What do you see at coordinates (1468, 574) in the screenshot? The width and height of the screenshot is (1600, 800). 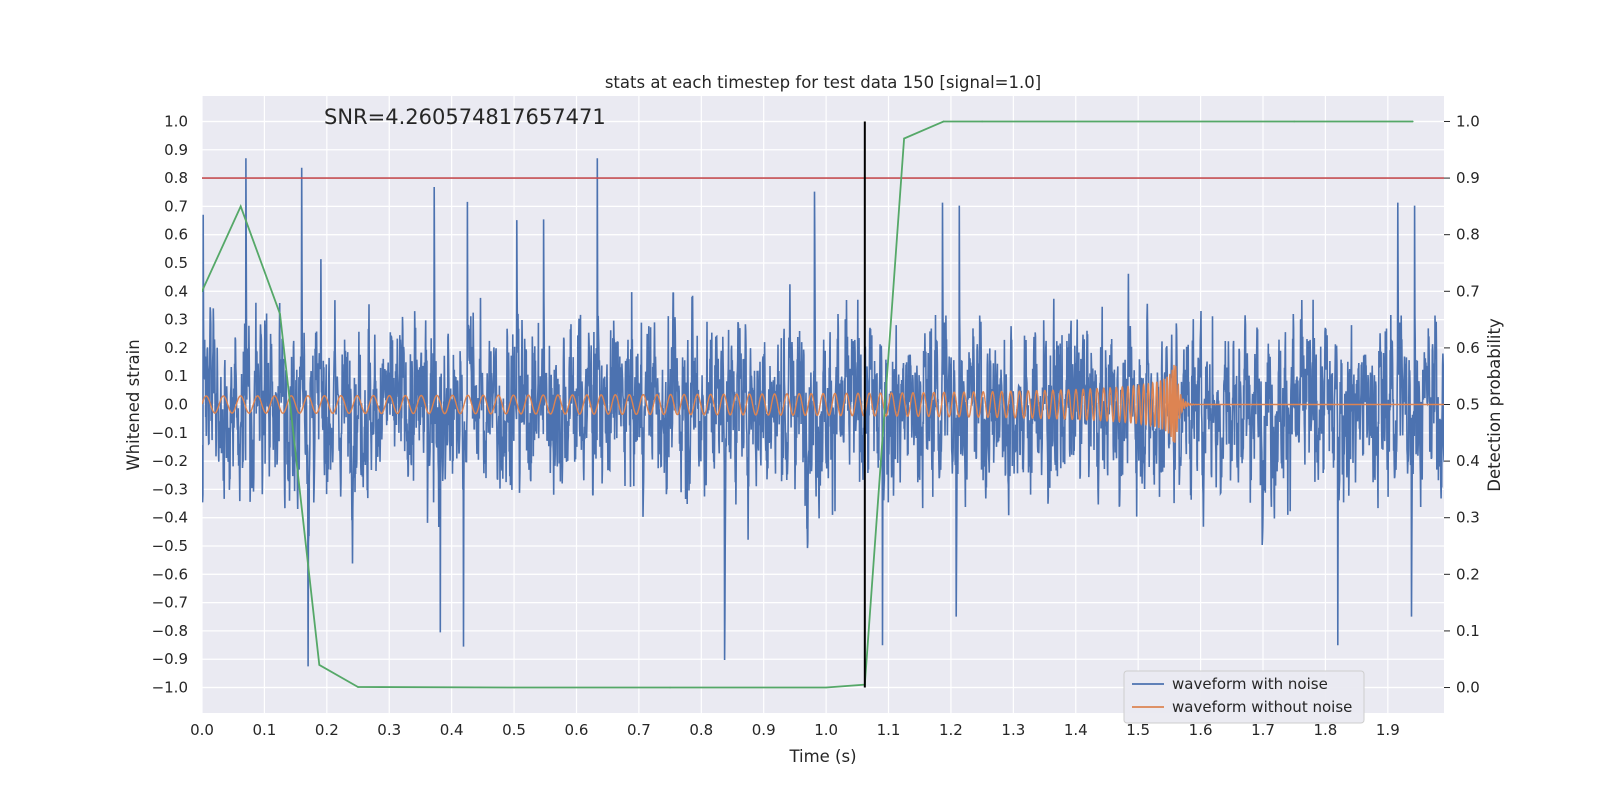 I see `y2-tick-label: 0.2` at bounding box center [1468, 574].